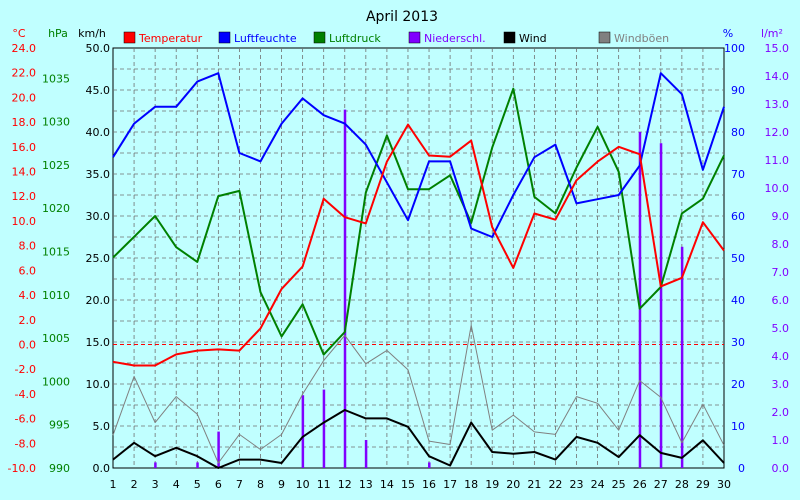 The width and height of the screenshot is (800, 500). I want to click on pressure-tick-label: 1030, so click(56, 122).